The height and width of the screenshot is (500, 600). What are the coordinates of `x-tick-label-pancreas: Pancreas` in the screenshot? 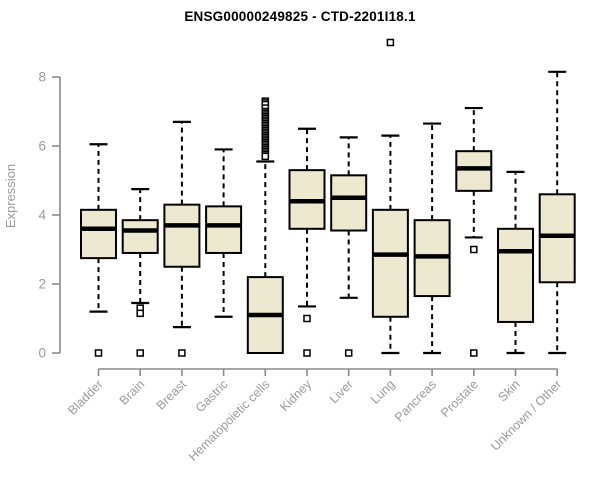 It's located at (415, 400).